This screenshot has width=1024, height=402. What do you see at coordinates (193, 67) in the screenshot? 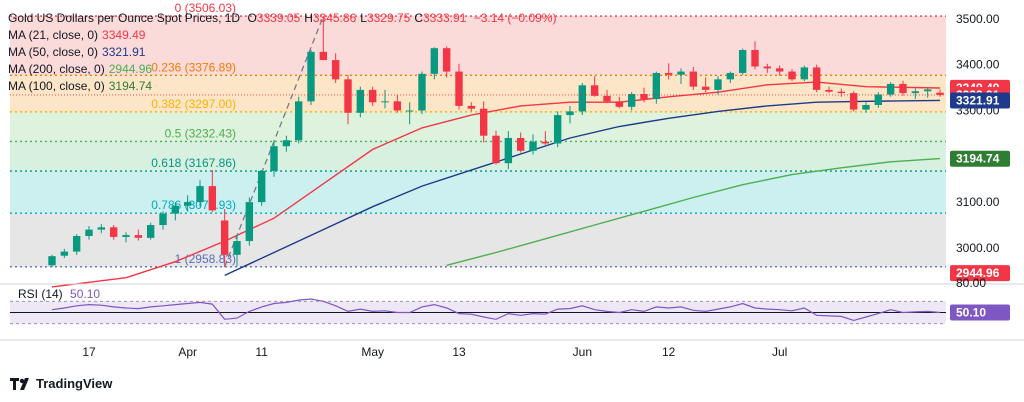
I see `fib-level-label: 0.236 (3376.89)` at bounding box center [193, 67].